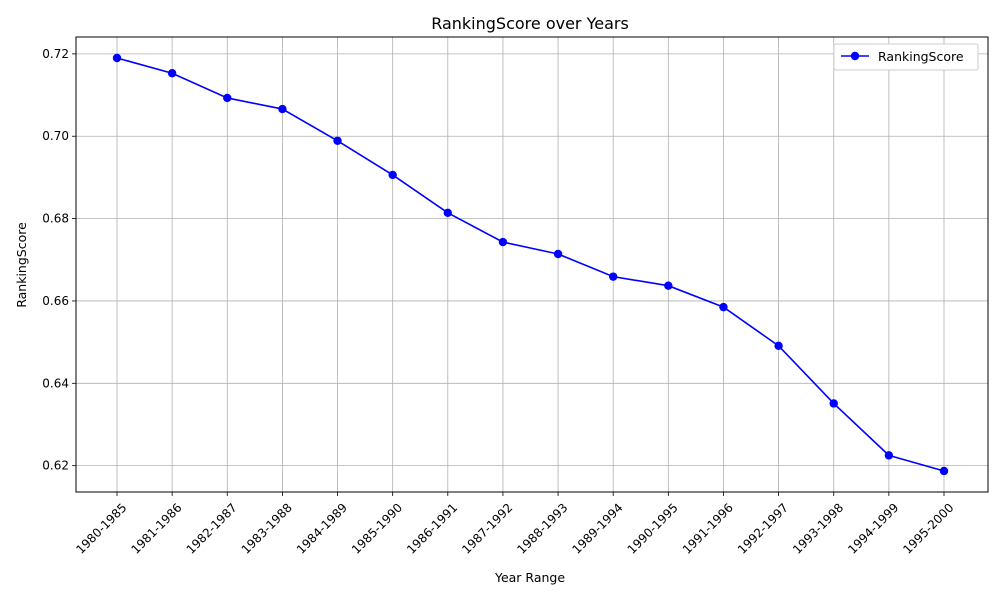 The width and height of the screenshot is (1000, 605). Describe the element at coordinates (377, 529) in the screenshot. I see `x-tick-label: 1985-1990` at that location.